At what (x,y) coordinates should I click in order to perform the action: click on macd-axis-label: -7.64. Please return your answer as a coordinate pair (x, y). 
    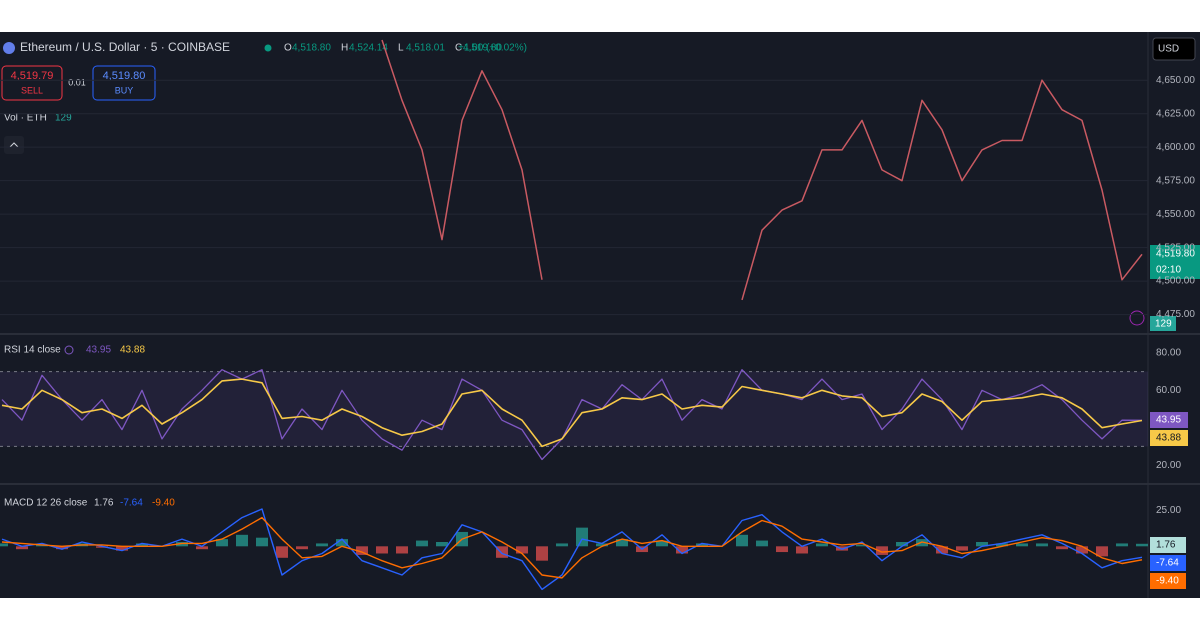
    Looking at the image, I should click on (1167, 563).